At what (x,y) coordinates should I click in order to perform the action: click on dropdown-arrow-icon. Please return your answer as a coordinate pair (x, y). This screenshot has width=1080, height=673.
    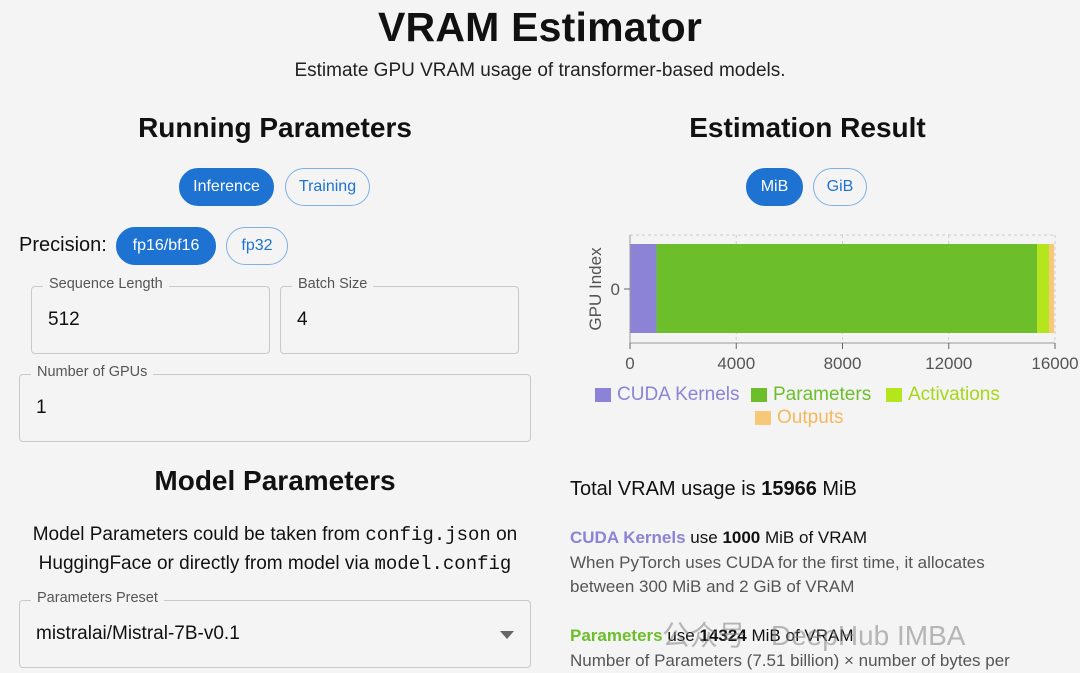
    Looking at the image, I should click on (507, 635).